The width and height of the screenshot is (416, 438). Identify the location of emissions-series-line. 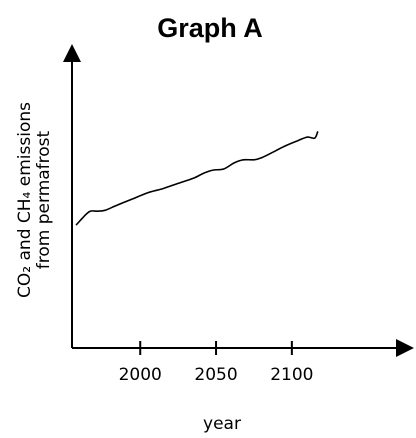
(197, 178).